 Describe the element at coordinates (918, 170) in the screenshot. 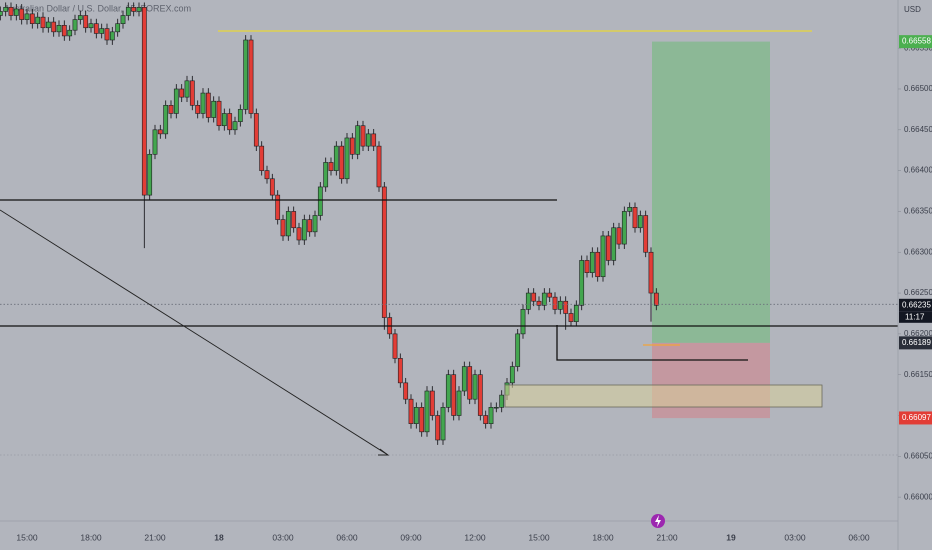

I see `y-tick-label: 0.66400` at that location.